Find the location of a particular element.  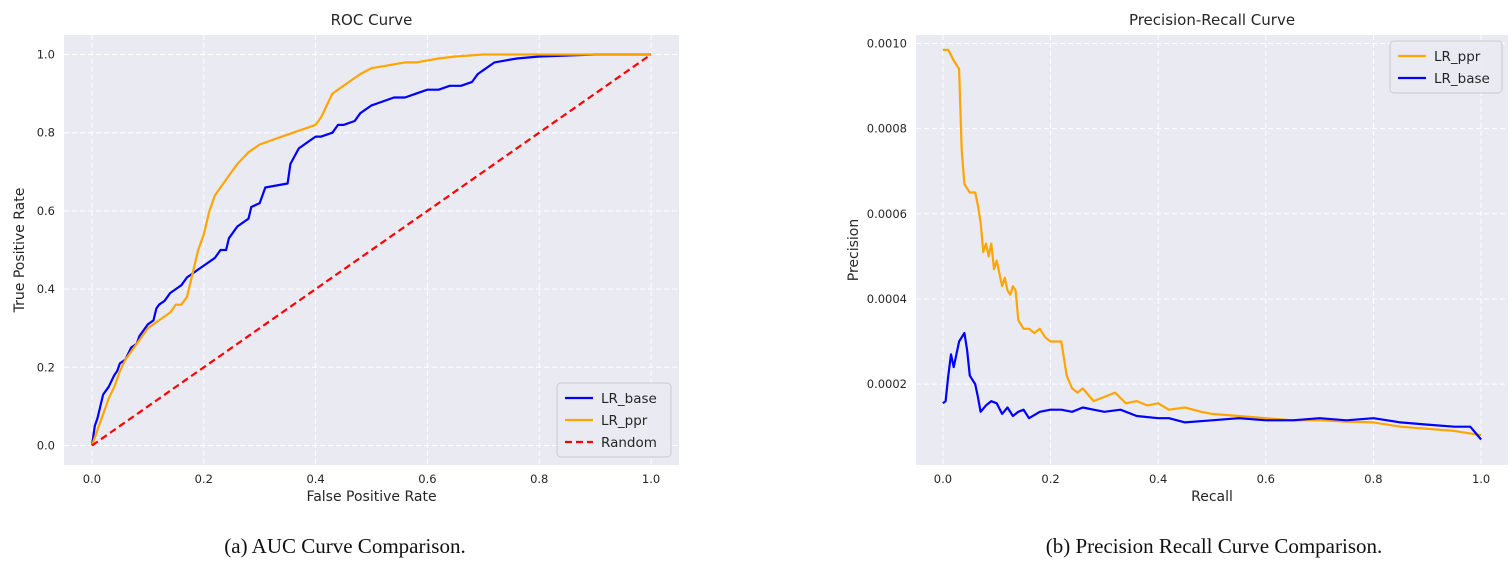

y-tick-label: 0.0004 is located at coordinates (887, 299).